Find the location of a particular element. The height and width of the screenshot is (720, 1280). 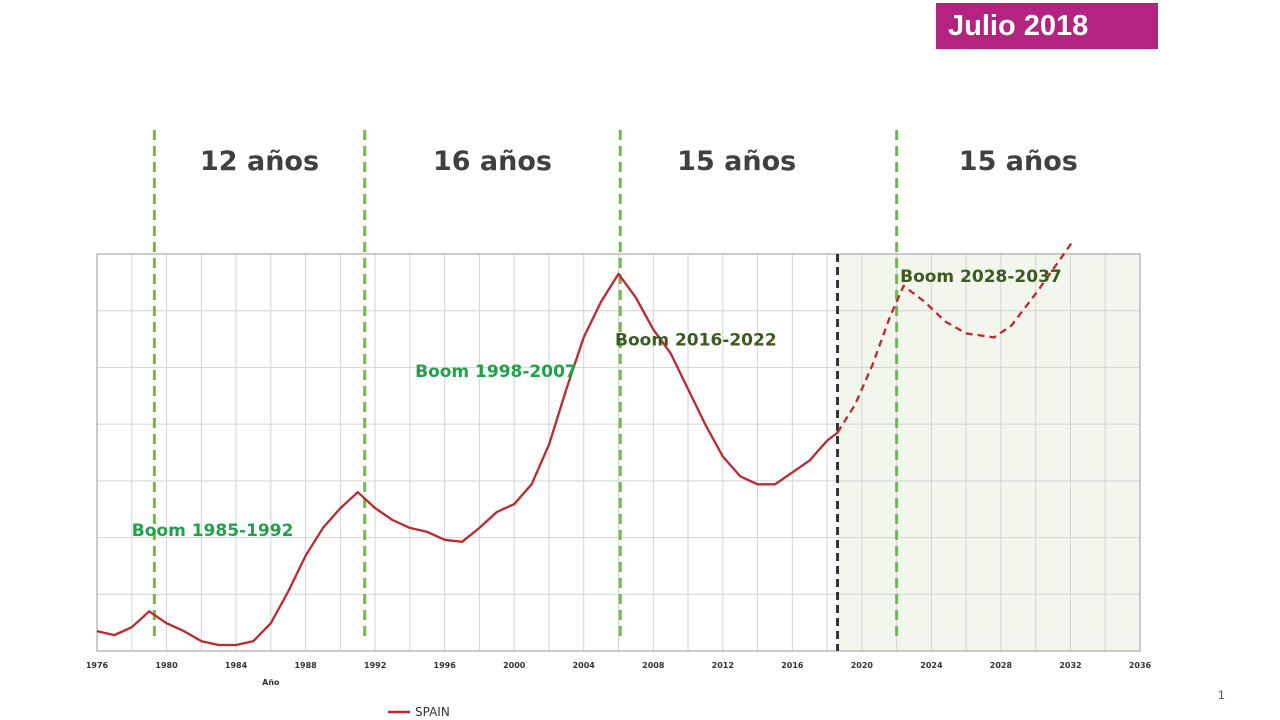

boom-annotation: Boom 2016-2022 is located at coordinates (696, 340).